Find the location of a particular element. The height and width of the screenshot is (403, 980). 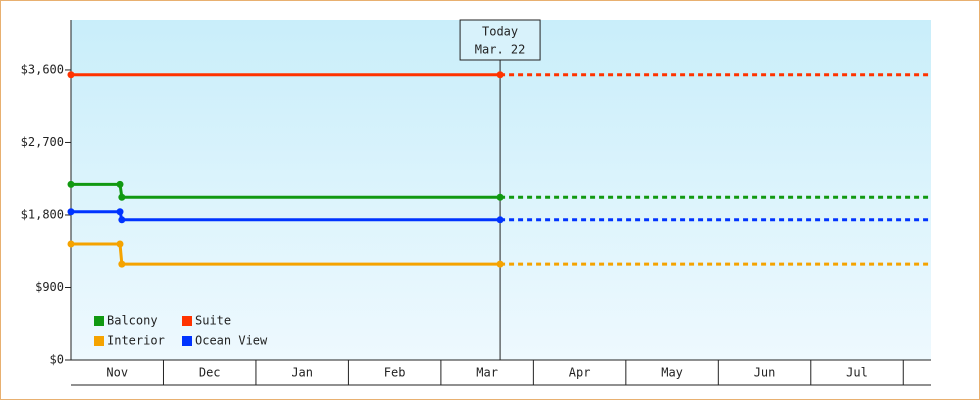

legend-label: Interior is located at coordinates (136, 341).